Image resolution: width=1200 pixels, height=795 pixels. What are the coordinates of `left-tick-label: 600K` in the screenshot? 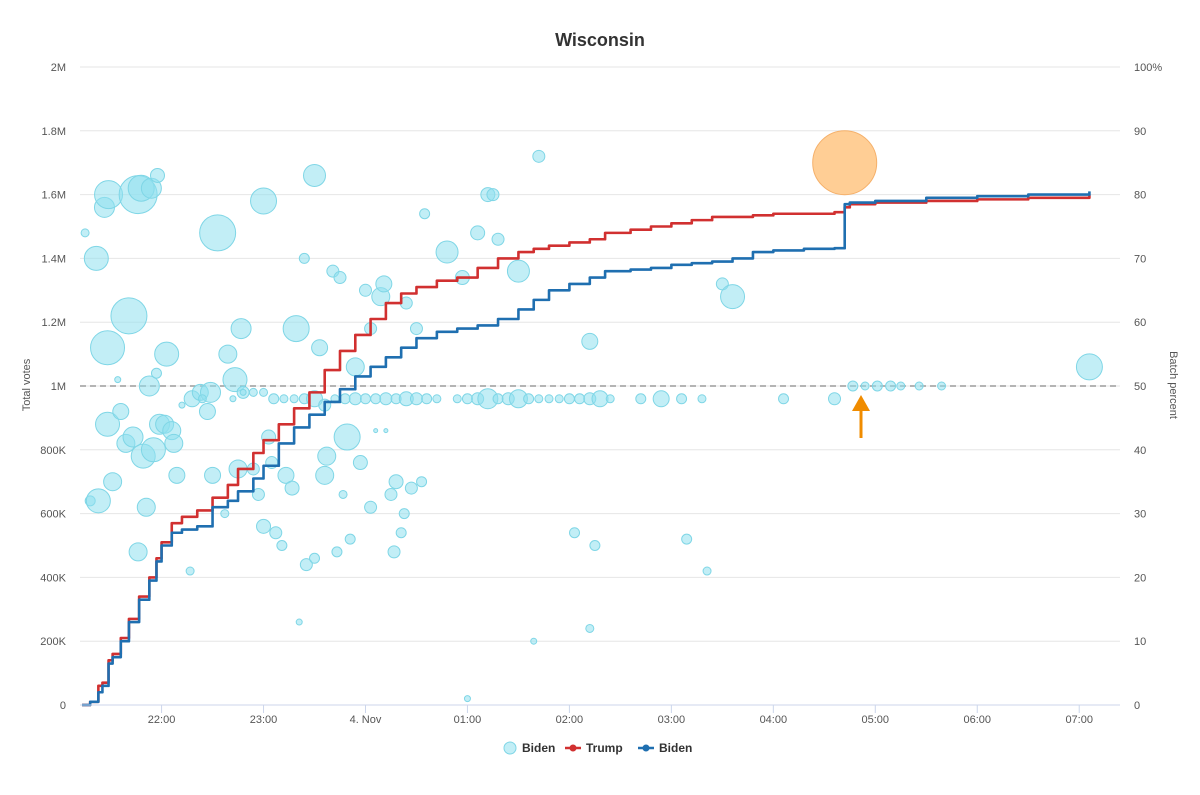 It's located at (53, 515).